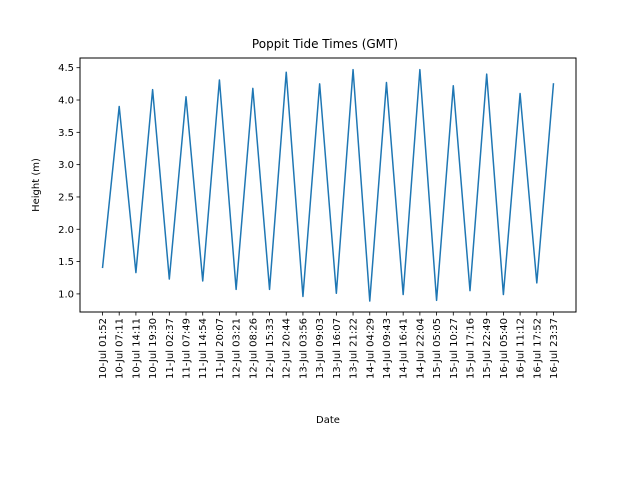 This screenshot has width=640, height=480. Describe the element at coordinates (66, 294) in the screenshot. I see `y-tick-label: 1.0` at that location.